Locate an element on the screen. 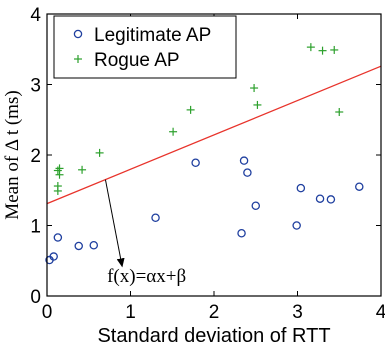  y-tick-label: 2 is located at coordinates (35, 156).